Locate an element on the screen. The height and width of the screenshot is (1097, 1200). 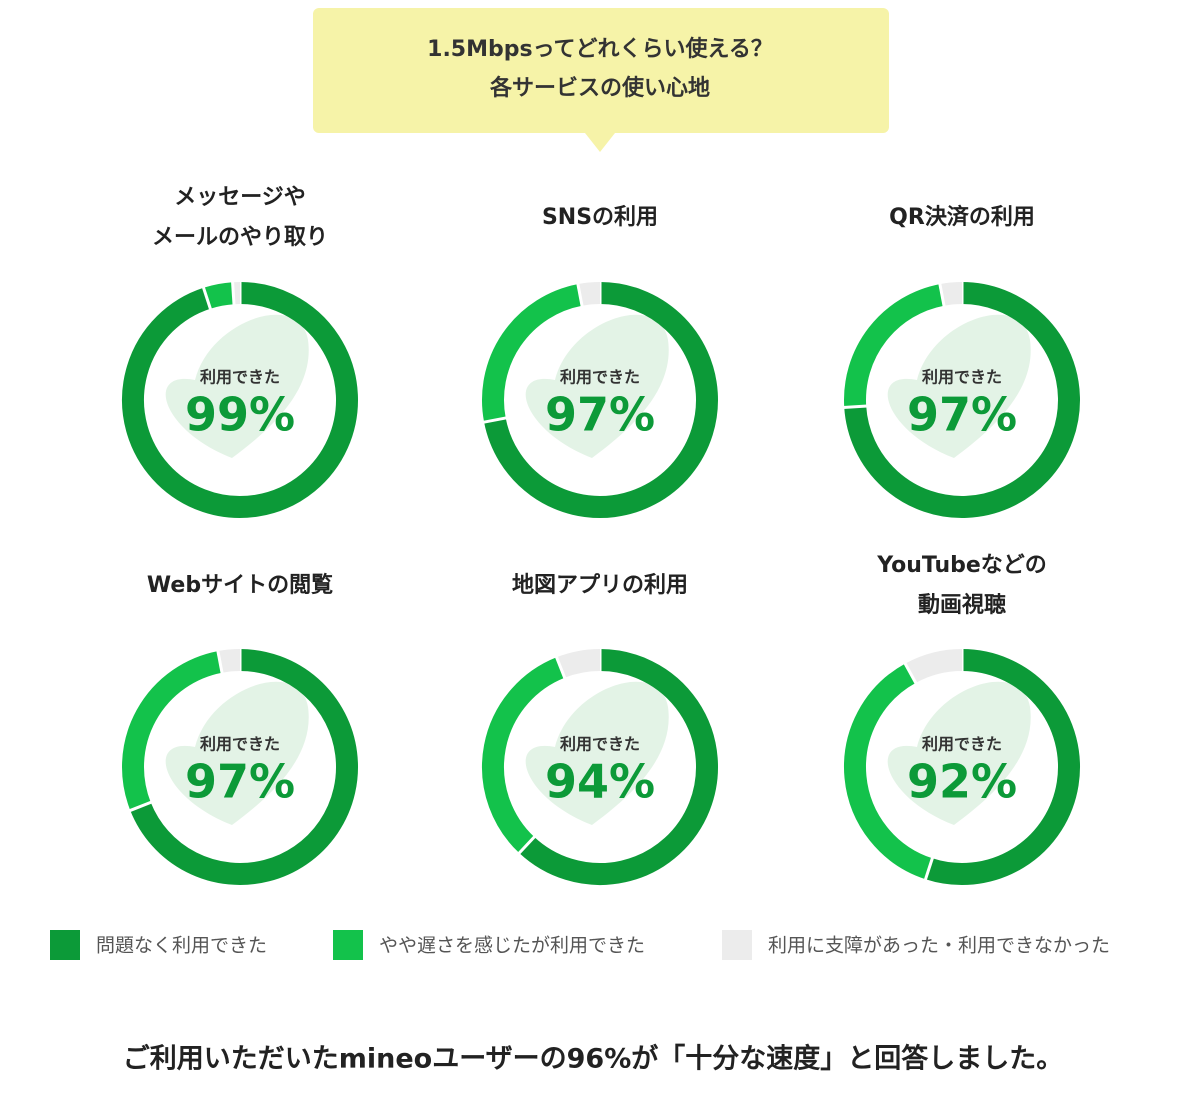
legend-label: 問題なく利用できた is located at coordinates (181, 946).